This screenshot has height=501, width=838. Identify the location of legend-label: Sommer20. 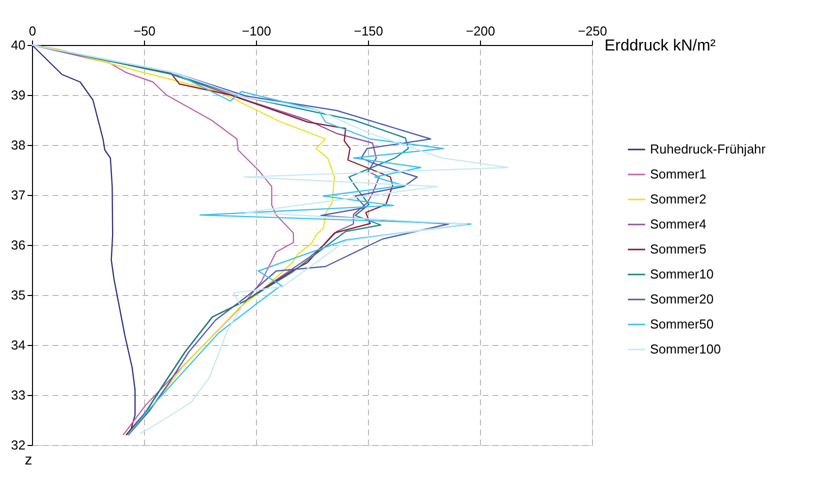
(682, 299).